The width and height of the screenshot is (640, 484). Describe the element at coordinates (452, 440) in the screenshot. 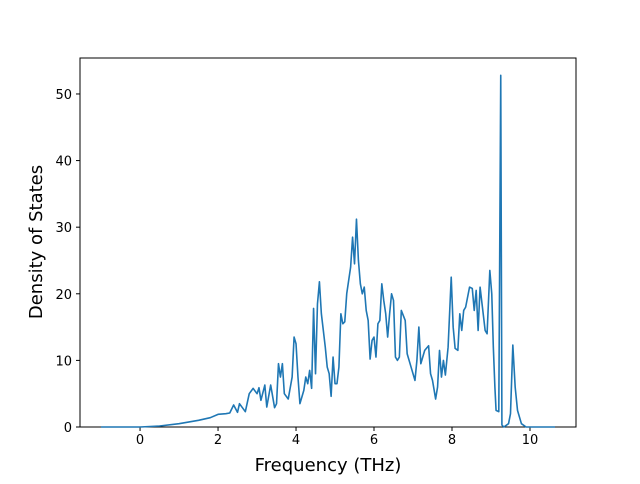

I see `x-tick-label: 8` at that location.